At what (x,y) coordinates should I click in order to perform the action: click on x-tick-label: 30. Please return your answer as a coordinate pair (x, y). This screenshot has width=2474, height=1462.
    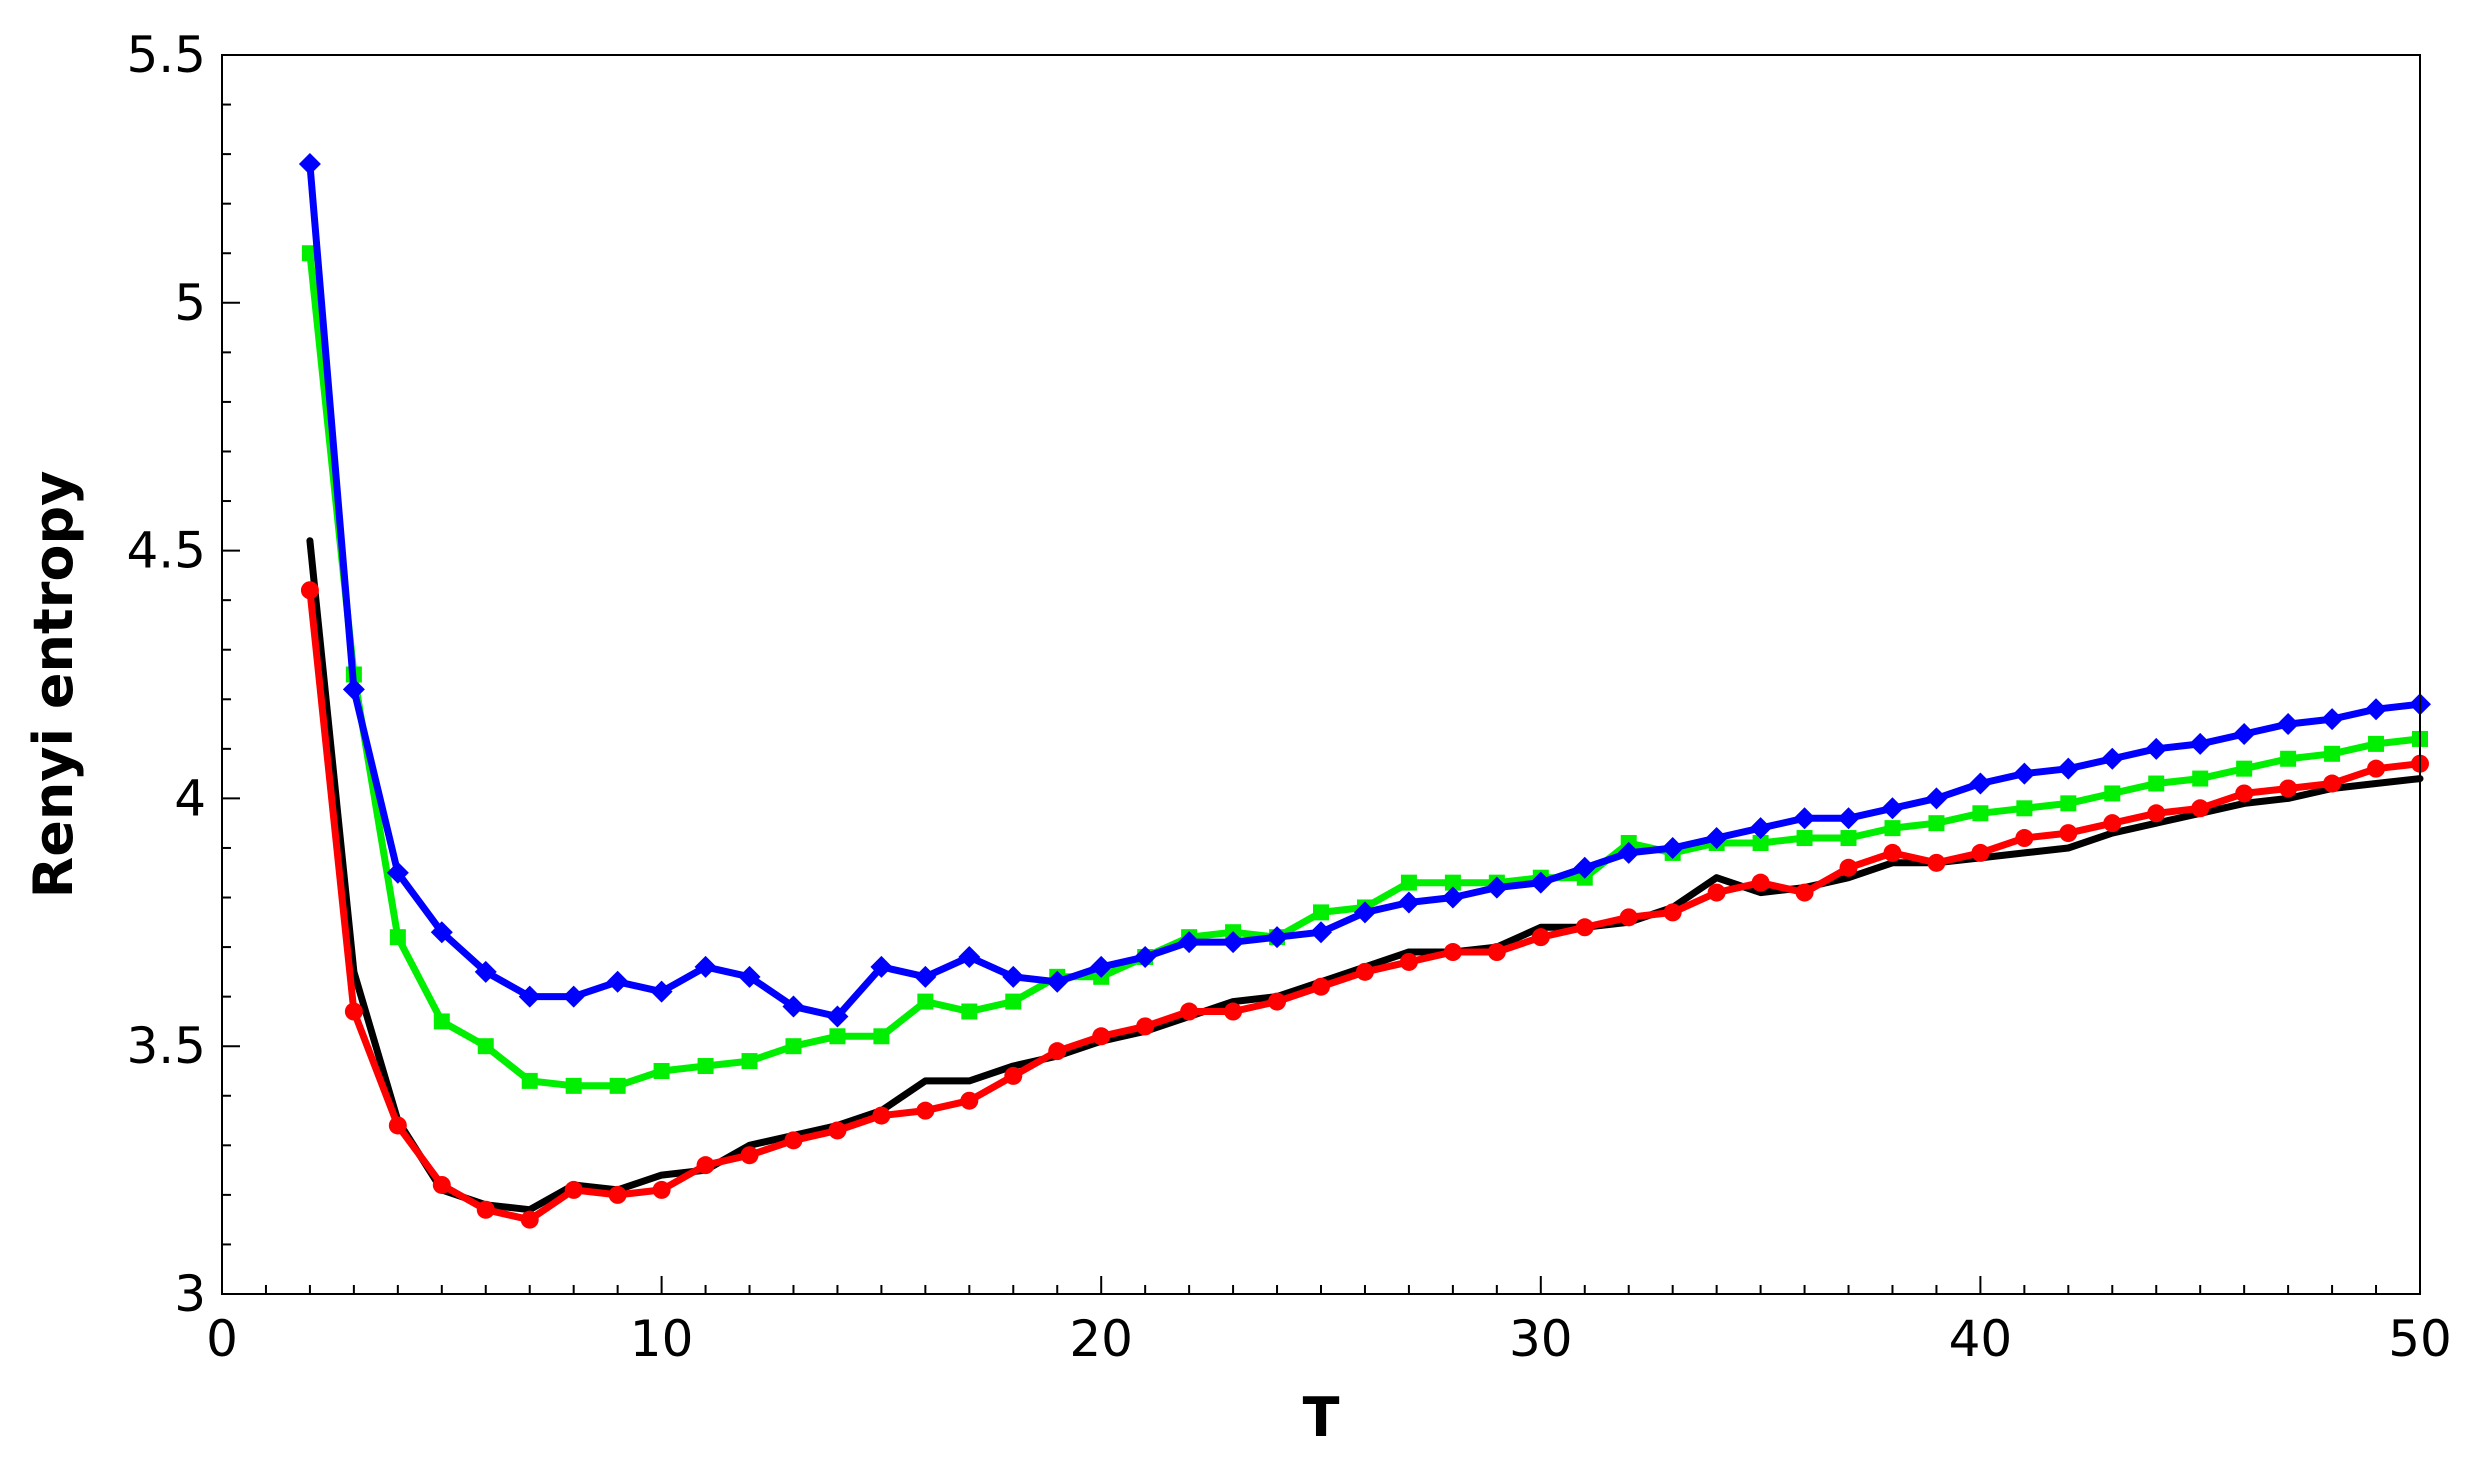
    Looking at the image, I should click on (1541, 1339).